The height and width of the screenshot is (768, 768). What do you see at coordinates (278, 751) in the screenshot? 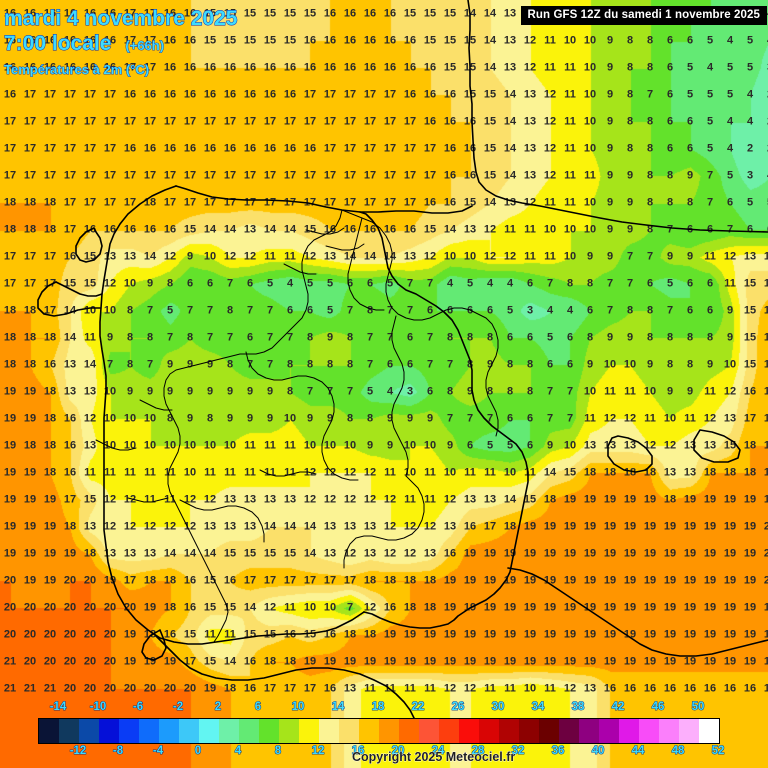
I see `legend-tick-lower: 8` at bounding box center [278, 751].